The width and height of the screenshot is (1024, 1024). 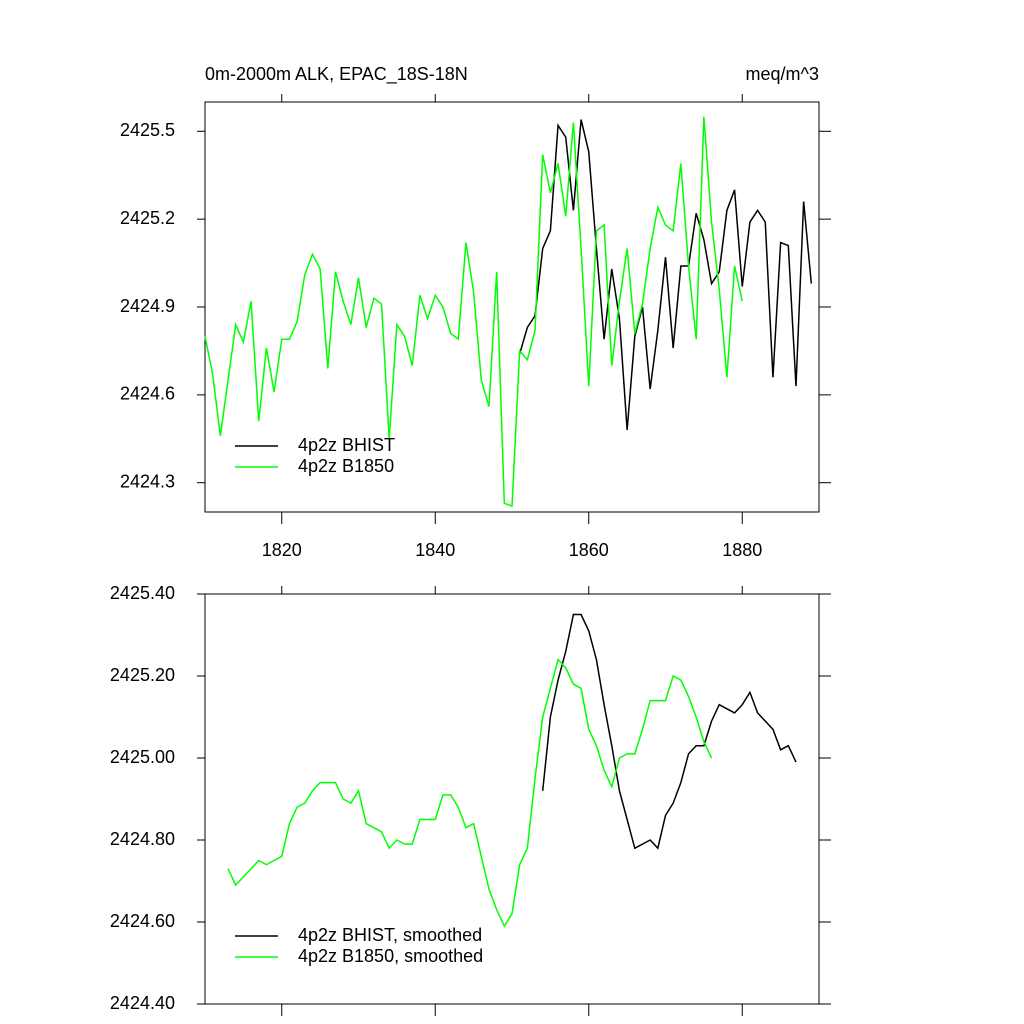 What do you see at coordinates (435, 550) in the screenshot?
I see `x-tick-label: 1840` at bounding box center [435, 550].